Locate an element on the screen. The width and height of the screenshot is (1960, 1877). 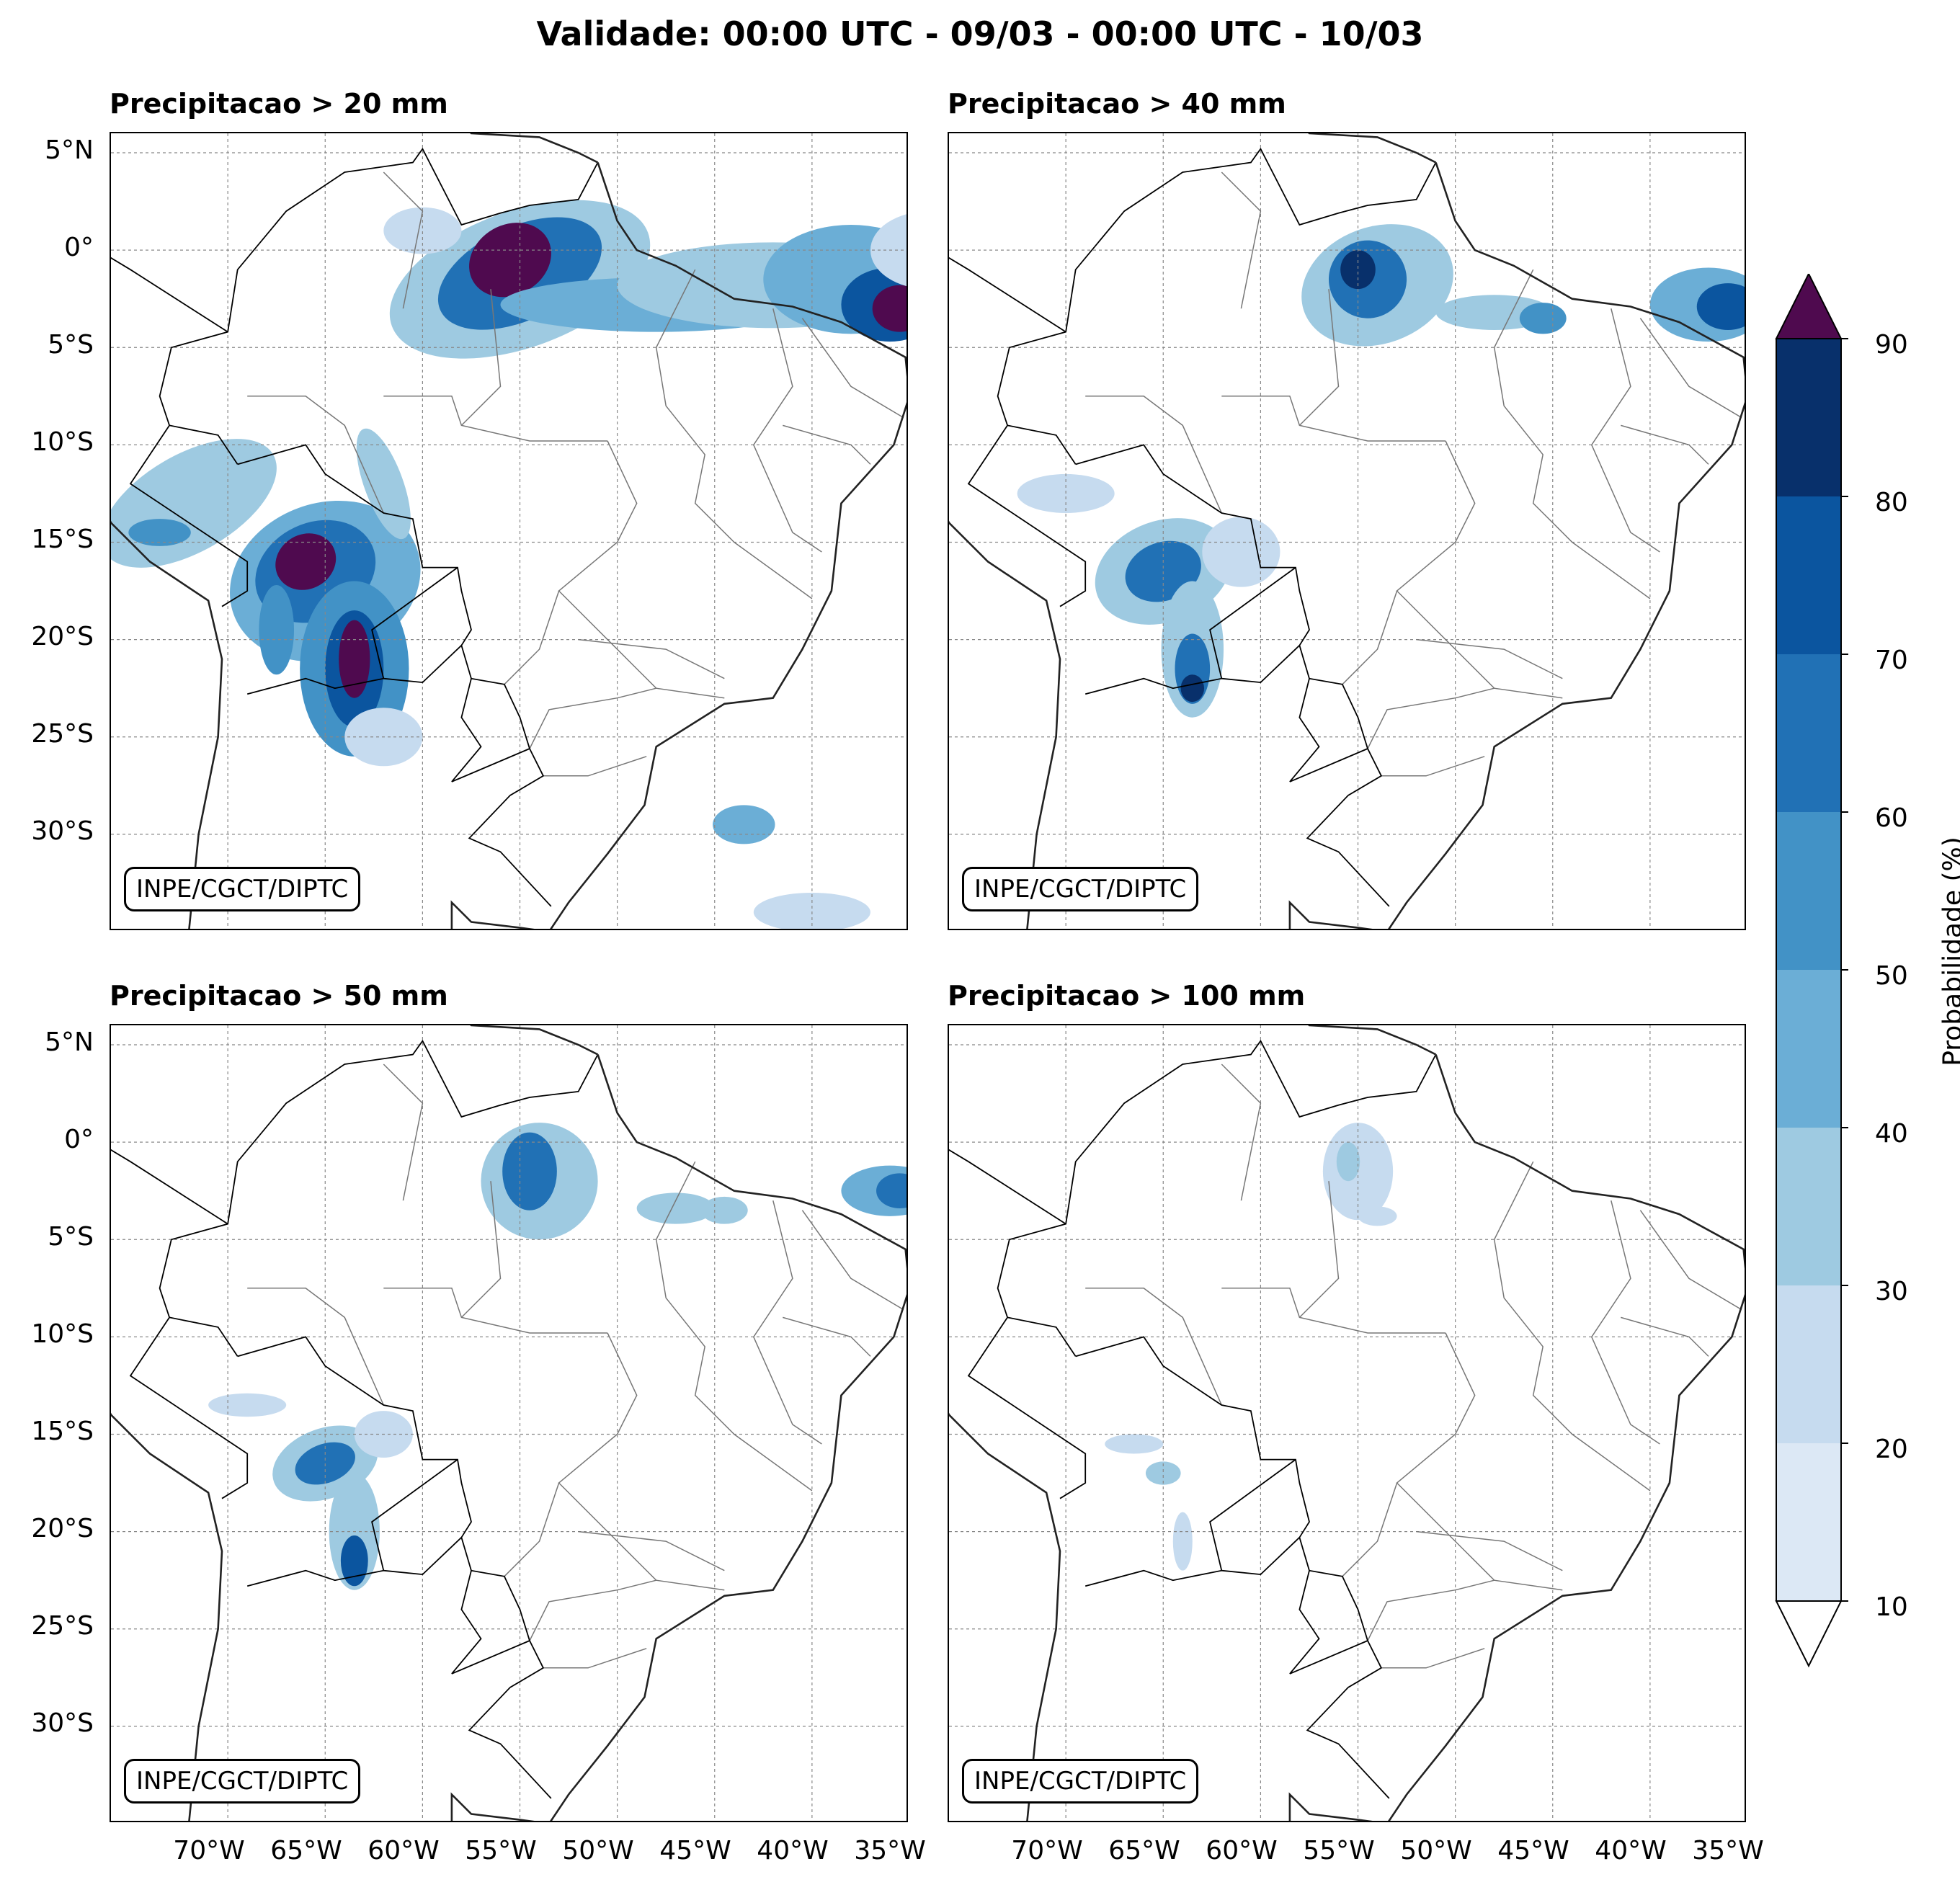
lat-tick-label: 25°S is located at coordinates (62, 734).